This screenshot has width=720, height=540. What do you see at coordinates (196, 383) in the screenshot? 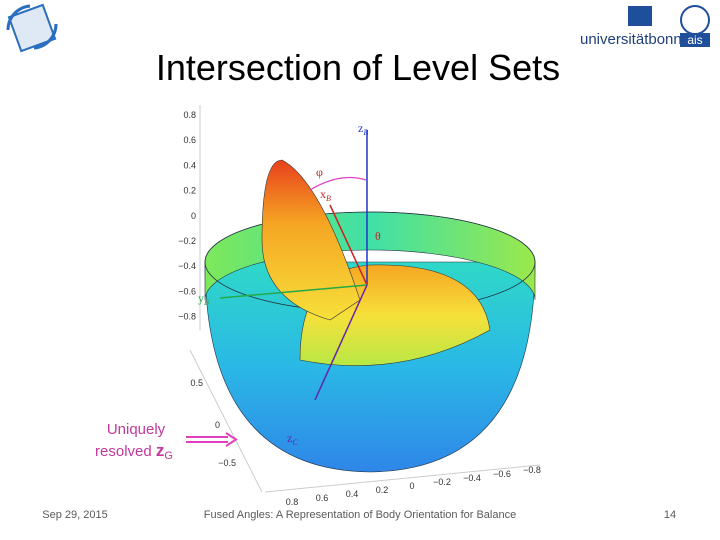
I see `y-tick-label: 0.5` at bounding box center [196, 383].